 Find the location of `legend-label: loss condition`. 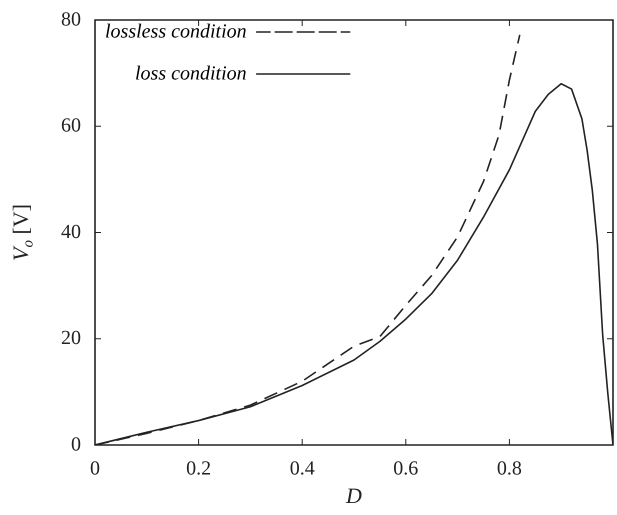

legend-label: loss condition is located at coordinates (191, 73).